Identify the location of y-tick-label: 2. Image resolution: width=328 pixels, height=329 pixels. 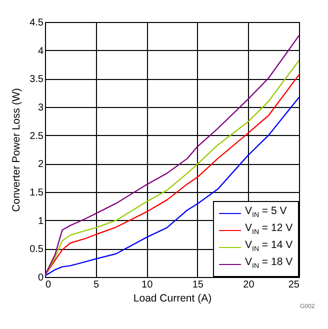
(41, 164).